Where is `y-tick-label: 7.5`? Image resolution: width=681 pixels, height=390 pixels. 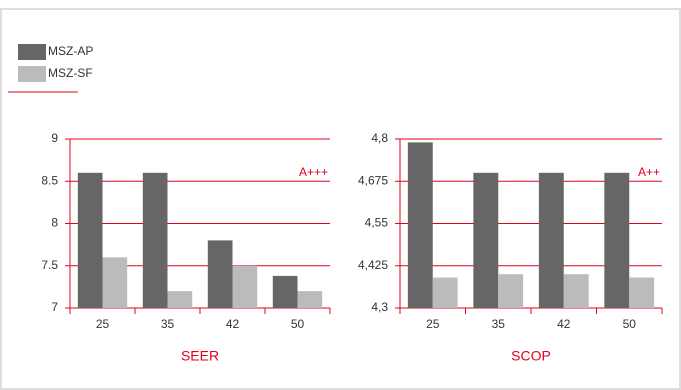
y-tick-label: 7.5 is located at coordinates (49, 265).